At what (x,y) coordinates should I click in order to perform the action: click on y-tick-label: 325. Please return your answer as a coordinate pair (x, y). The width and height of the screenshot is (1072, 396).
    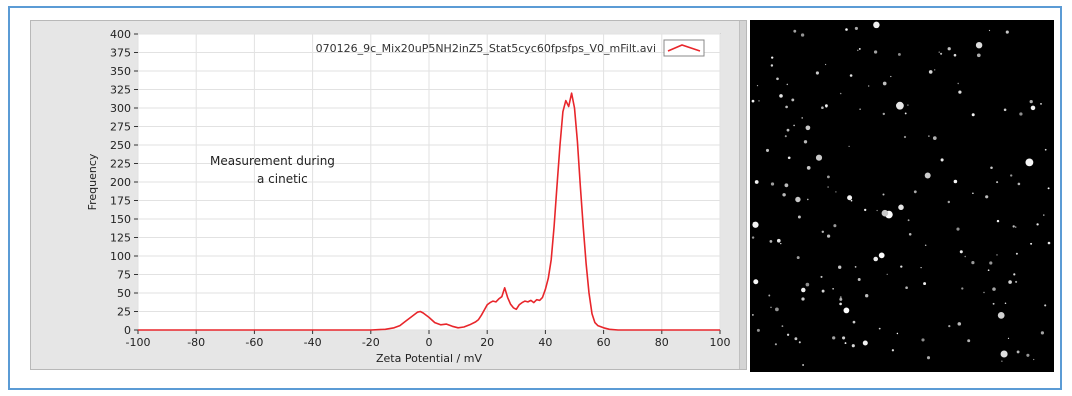
    Looking at the image, I should click on (120, 90).